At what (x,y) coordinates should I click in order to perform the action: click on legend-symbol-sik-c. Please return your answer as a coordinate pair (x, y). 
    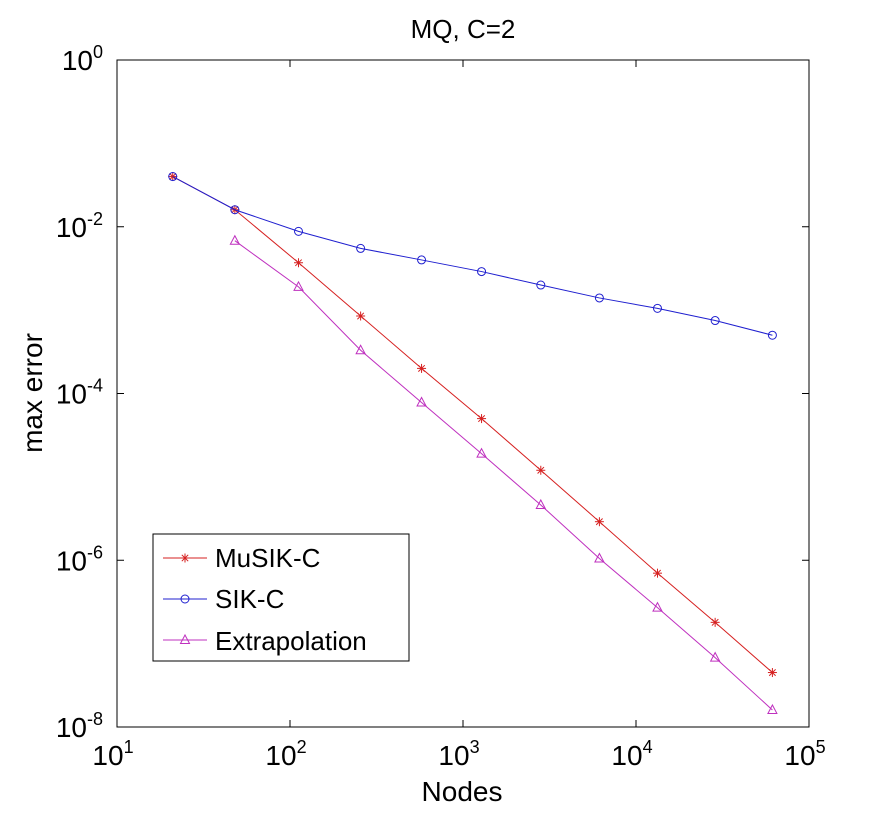
    Looking at the image, I should click on (185, 599).